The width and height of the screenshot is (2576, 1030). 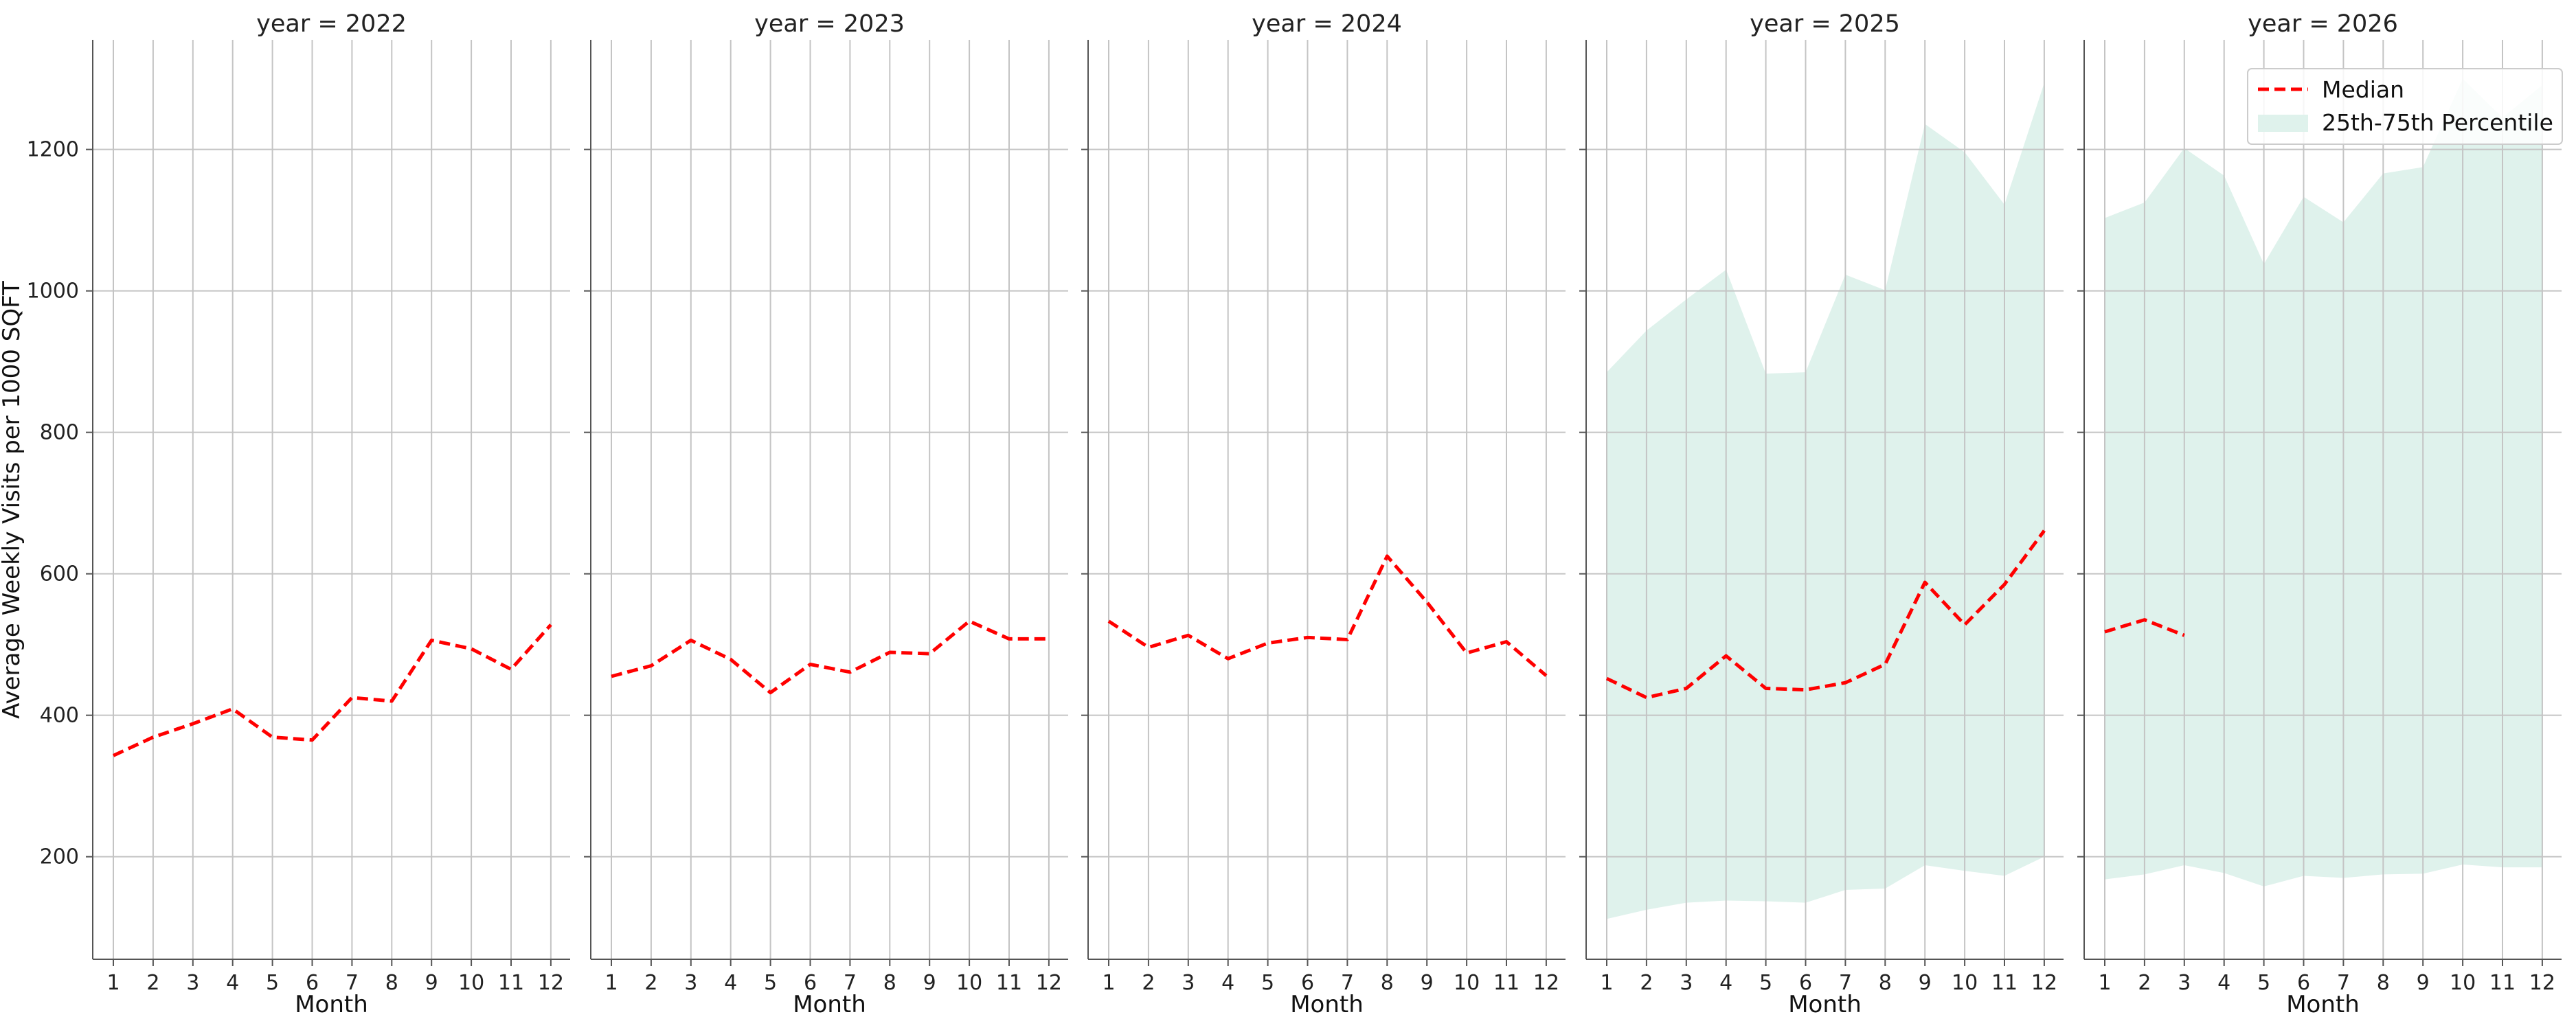 What do you see at coordinates (730, 983) in the screenshot?
I see `x-tick-label-2023-4: 4` at bounding box center [730, 983].